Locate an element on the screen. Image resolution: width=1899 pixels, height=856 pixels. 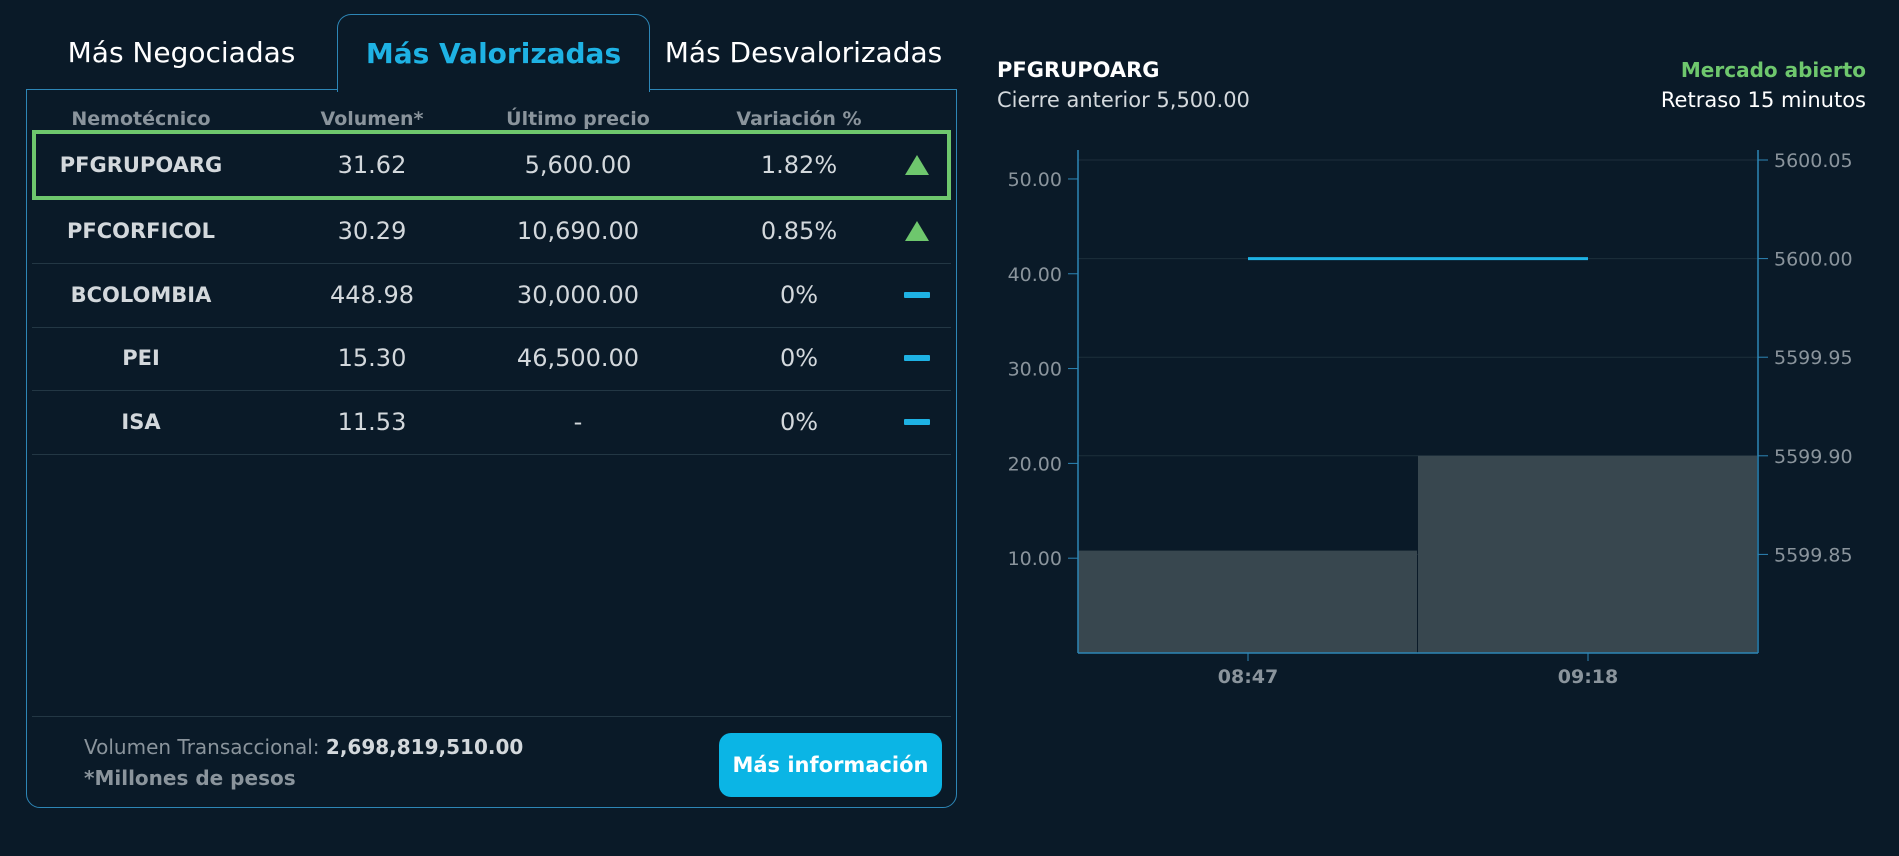
price-cell: 46,500.00 is located at coordinates (578, 358).